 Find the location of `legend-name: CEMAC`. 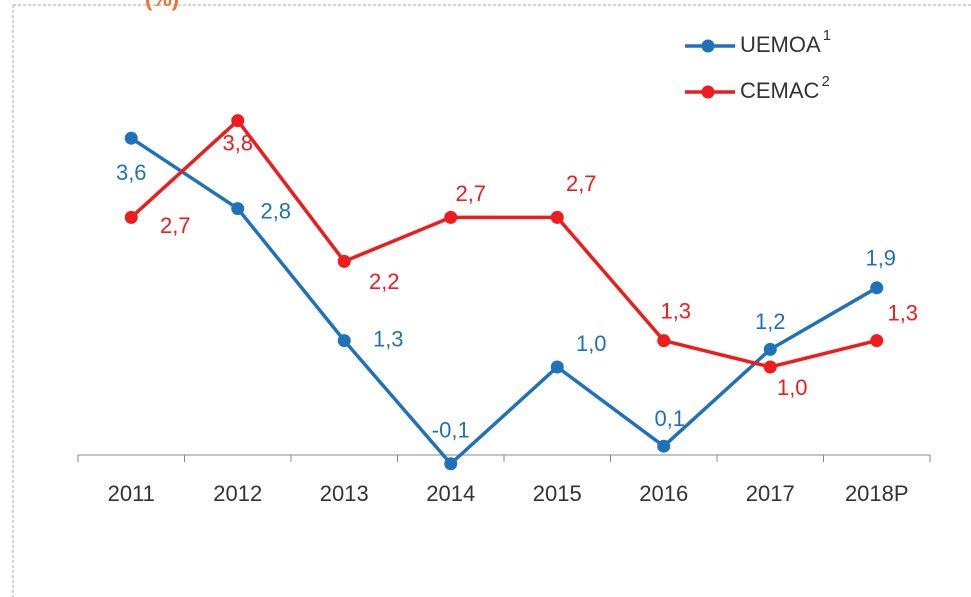

legend-name: CEMAC is located at coordinates (780, 90).